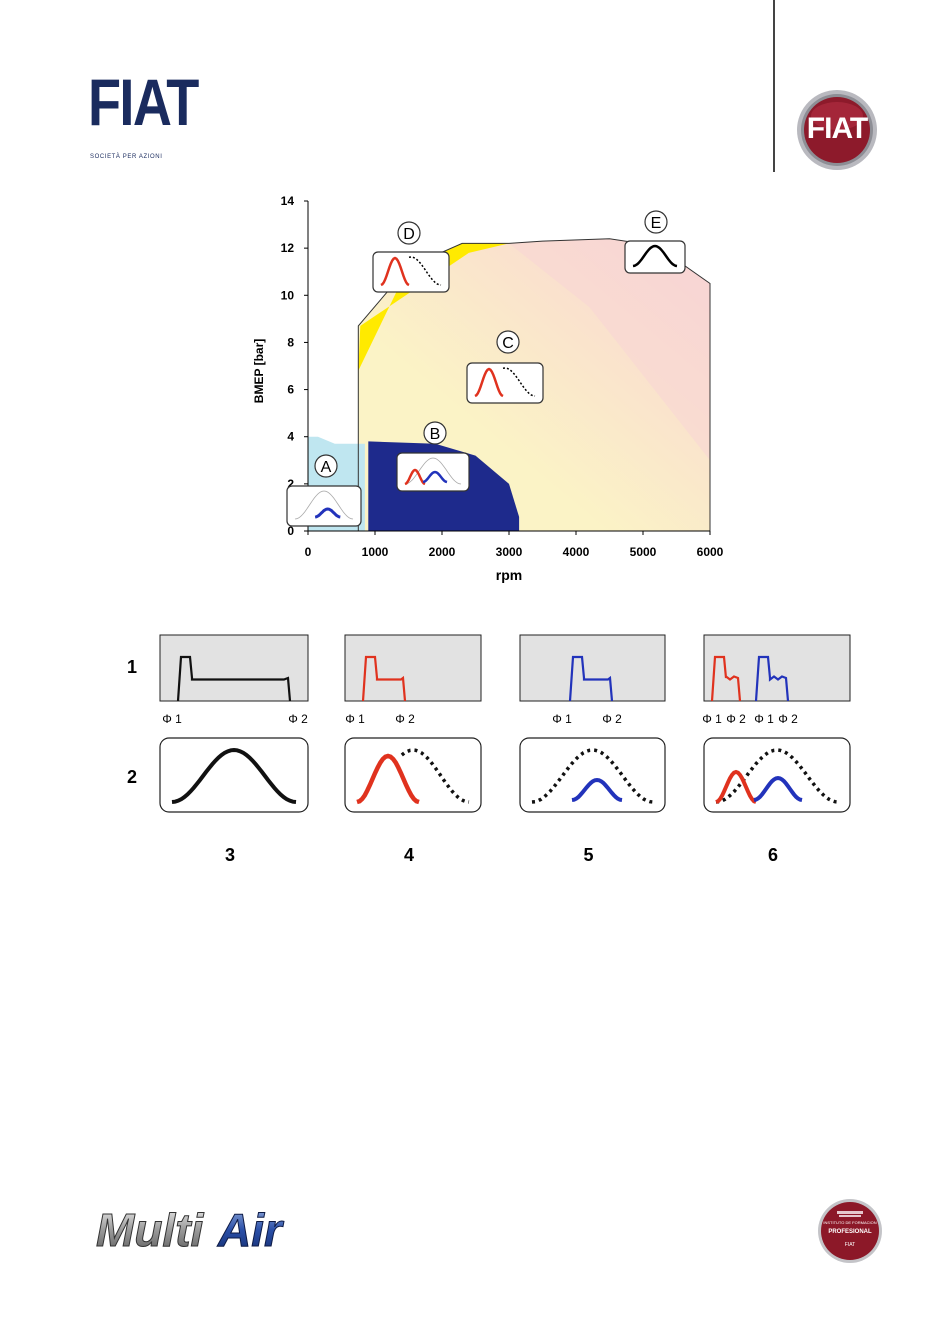 The width and height of the screenshot is (950, 1344). What do you see at coordinates (409, 855) in the screenshot?
I see `column-label: 4` at bounding box center [409, 855].